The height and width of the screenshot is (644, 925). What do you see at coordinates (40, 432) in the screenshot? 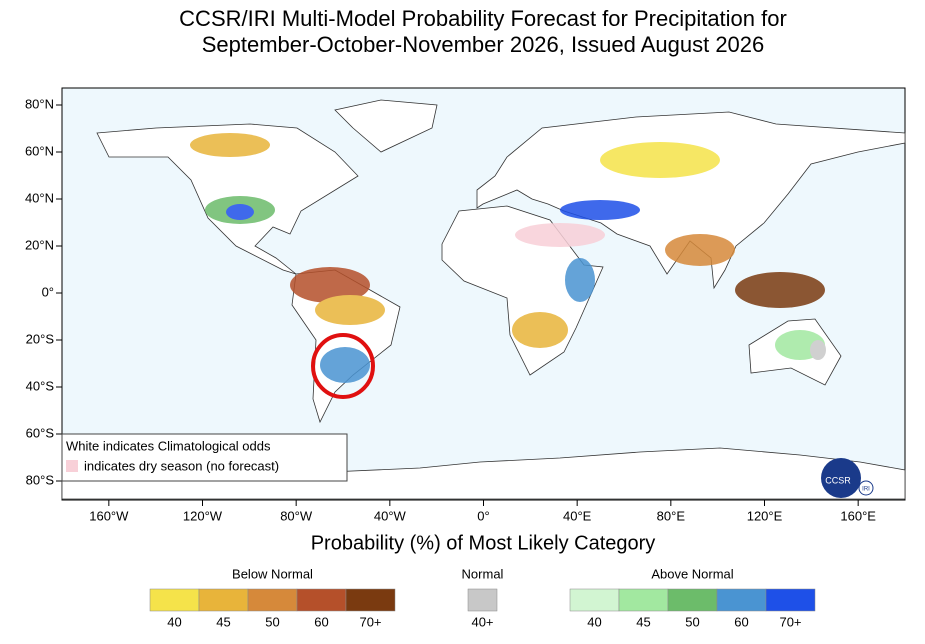
I see `lat-label: 60°S` at bounding box center [40, 432].